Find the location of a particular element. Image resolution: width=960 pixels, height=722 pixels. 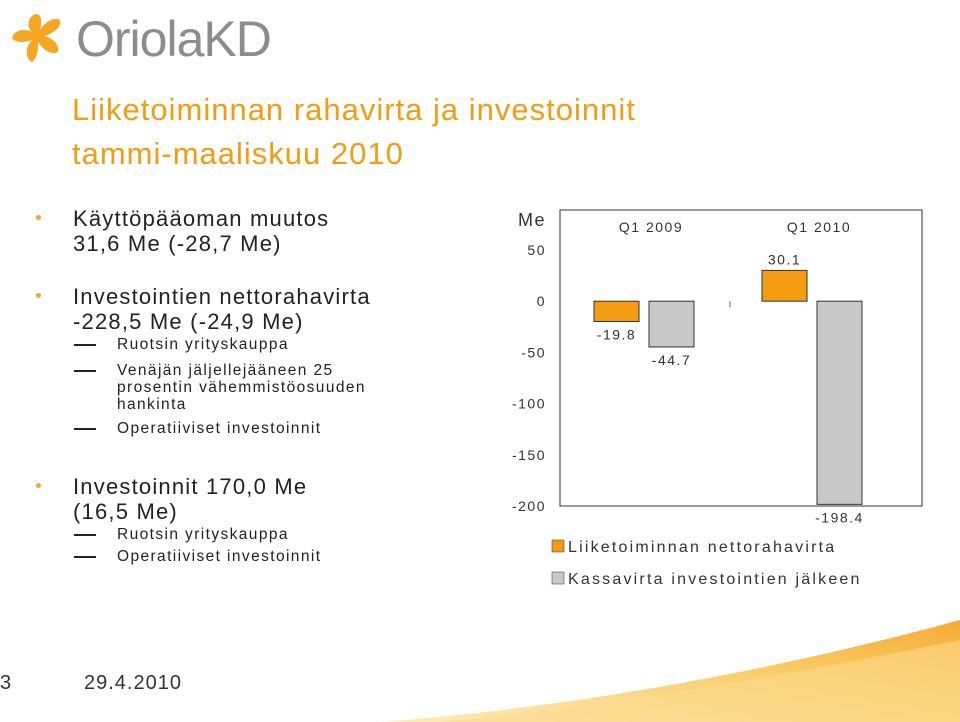

data-label: -19.8 is located at coordinates (616, 334).